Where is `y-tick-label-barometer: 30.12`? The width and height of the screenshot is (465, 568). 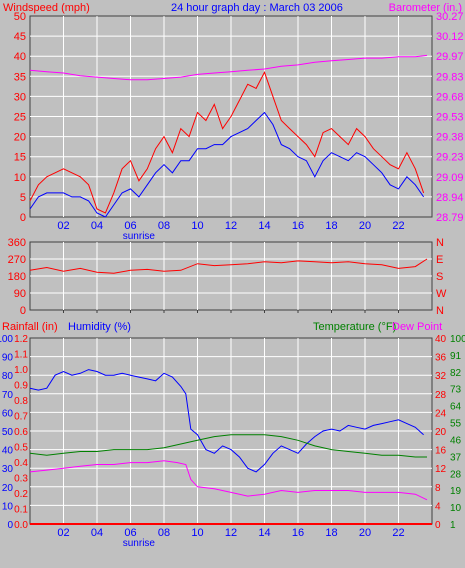
y-tick-label-barometer: 30.12 is located at coordinates (450, 37).